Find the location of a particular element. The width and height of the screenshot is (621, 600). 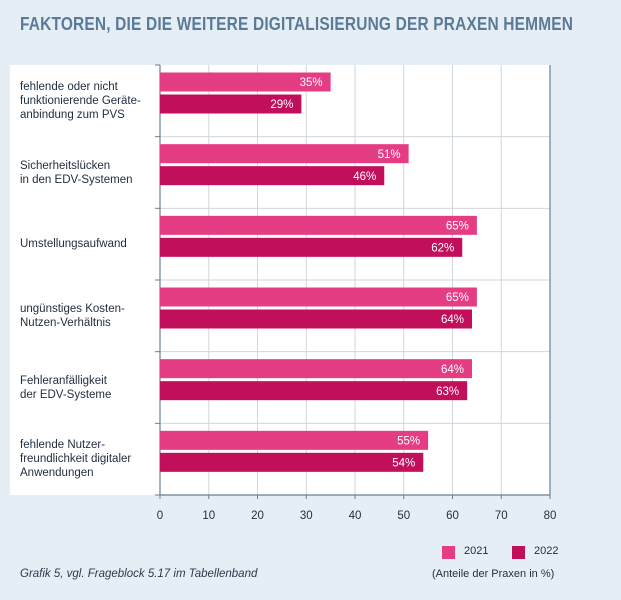

category-label: Umstellungsaufwand is located at coordinates (90, 244).